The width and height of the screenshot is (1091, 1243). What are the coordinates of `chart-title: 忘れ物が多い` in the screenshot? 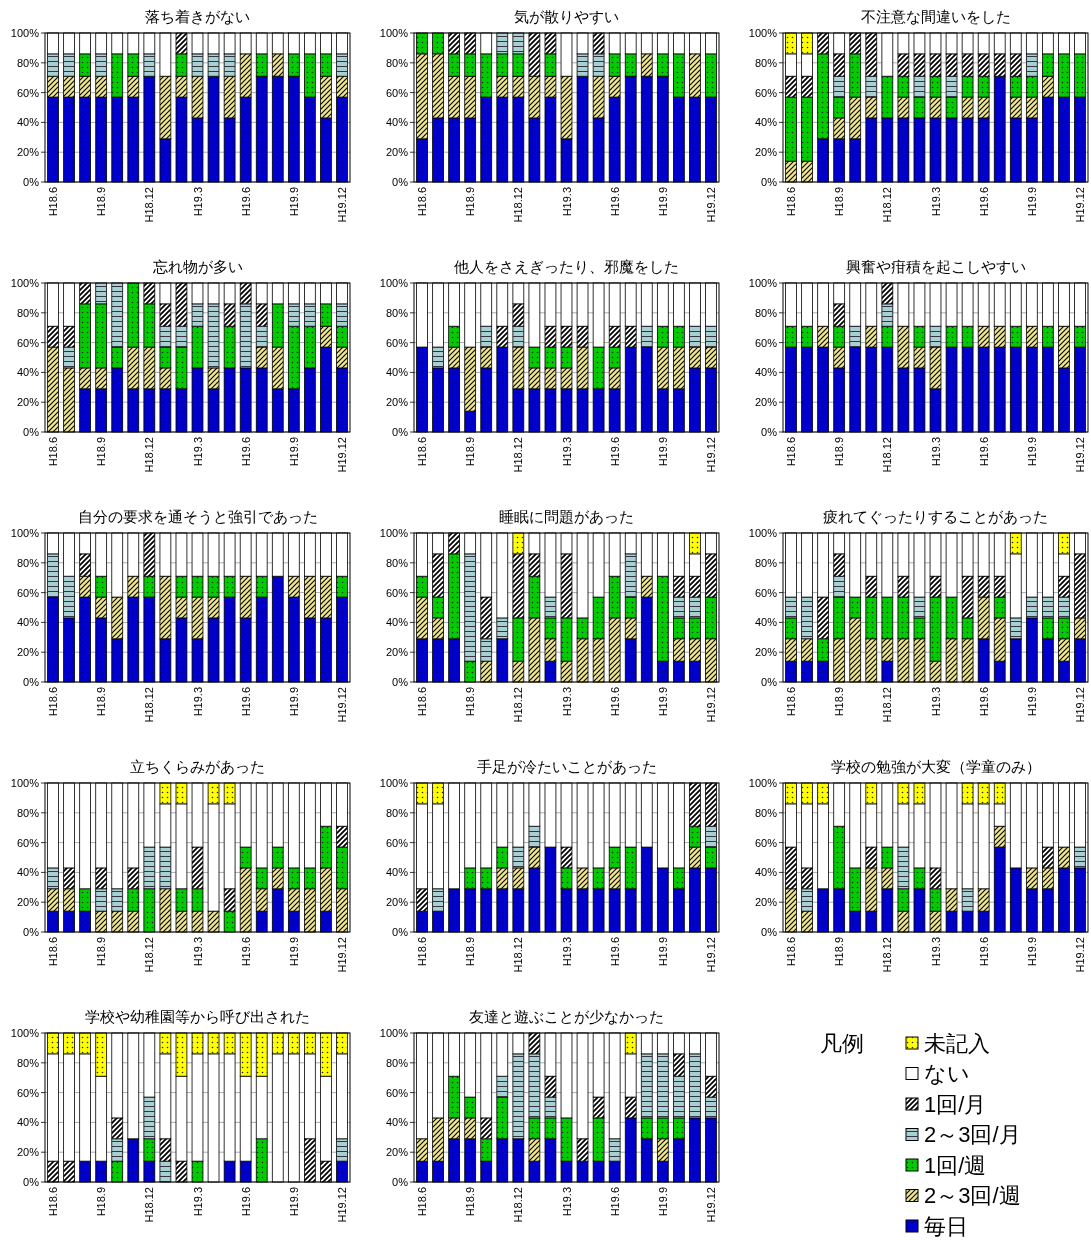 It's located at (197, 266).